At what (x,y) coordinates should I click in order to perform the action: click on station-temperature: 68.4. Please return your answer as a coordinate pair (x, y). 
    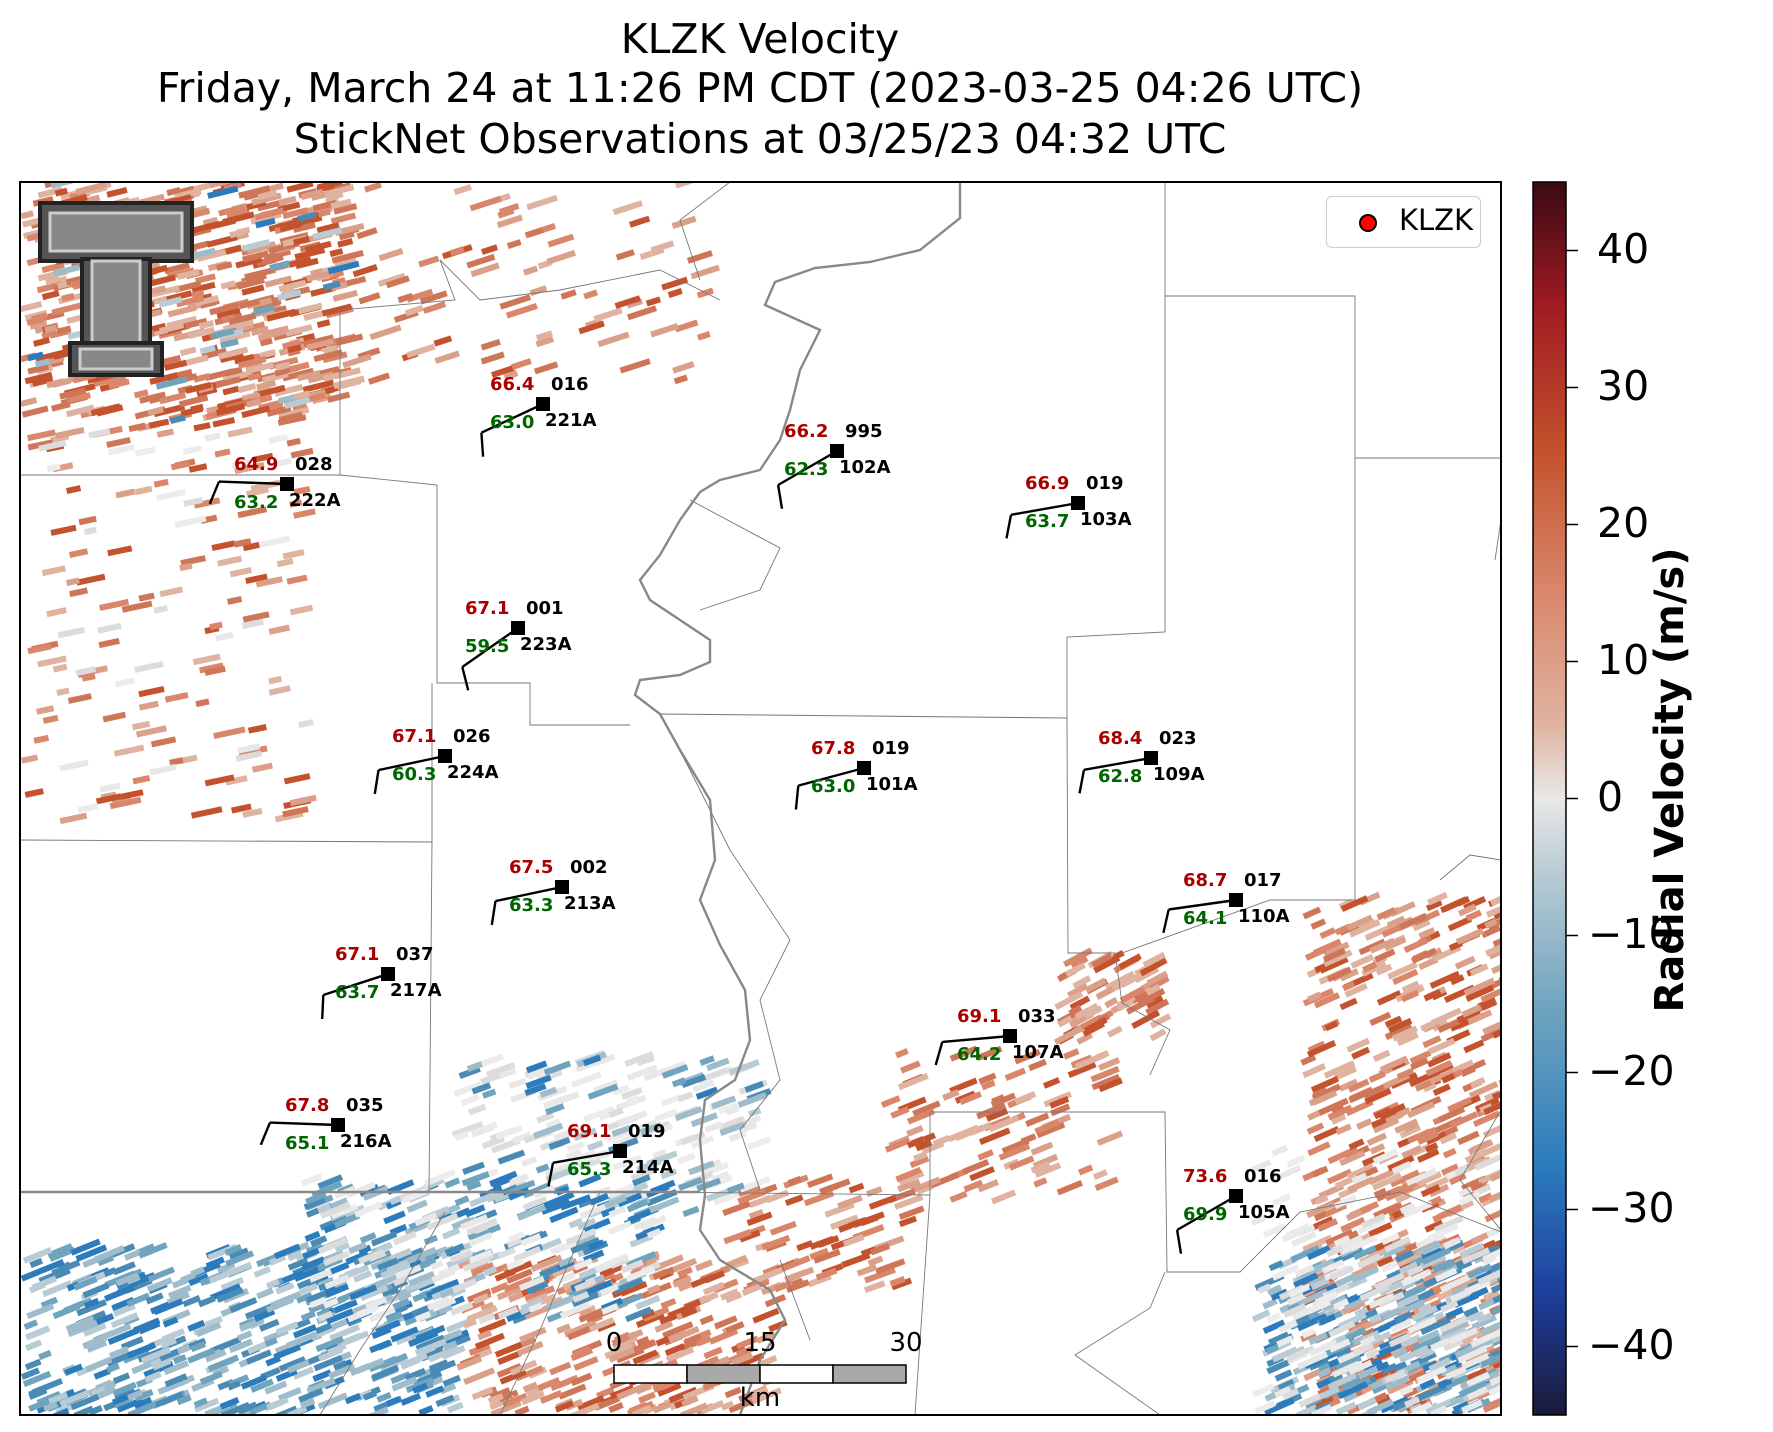
    Looking at the image, I should click on (1120, 738).